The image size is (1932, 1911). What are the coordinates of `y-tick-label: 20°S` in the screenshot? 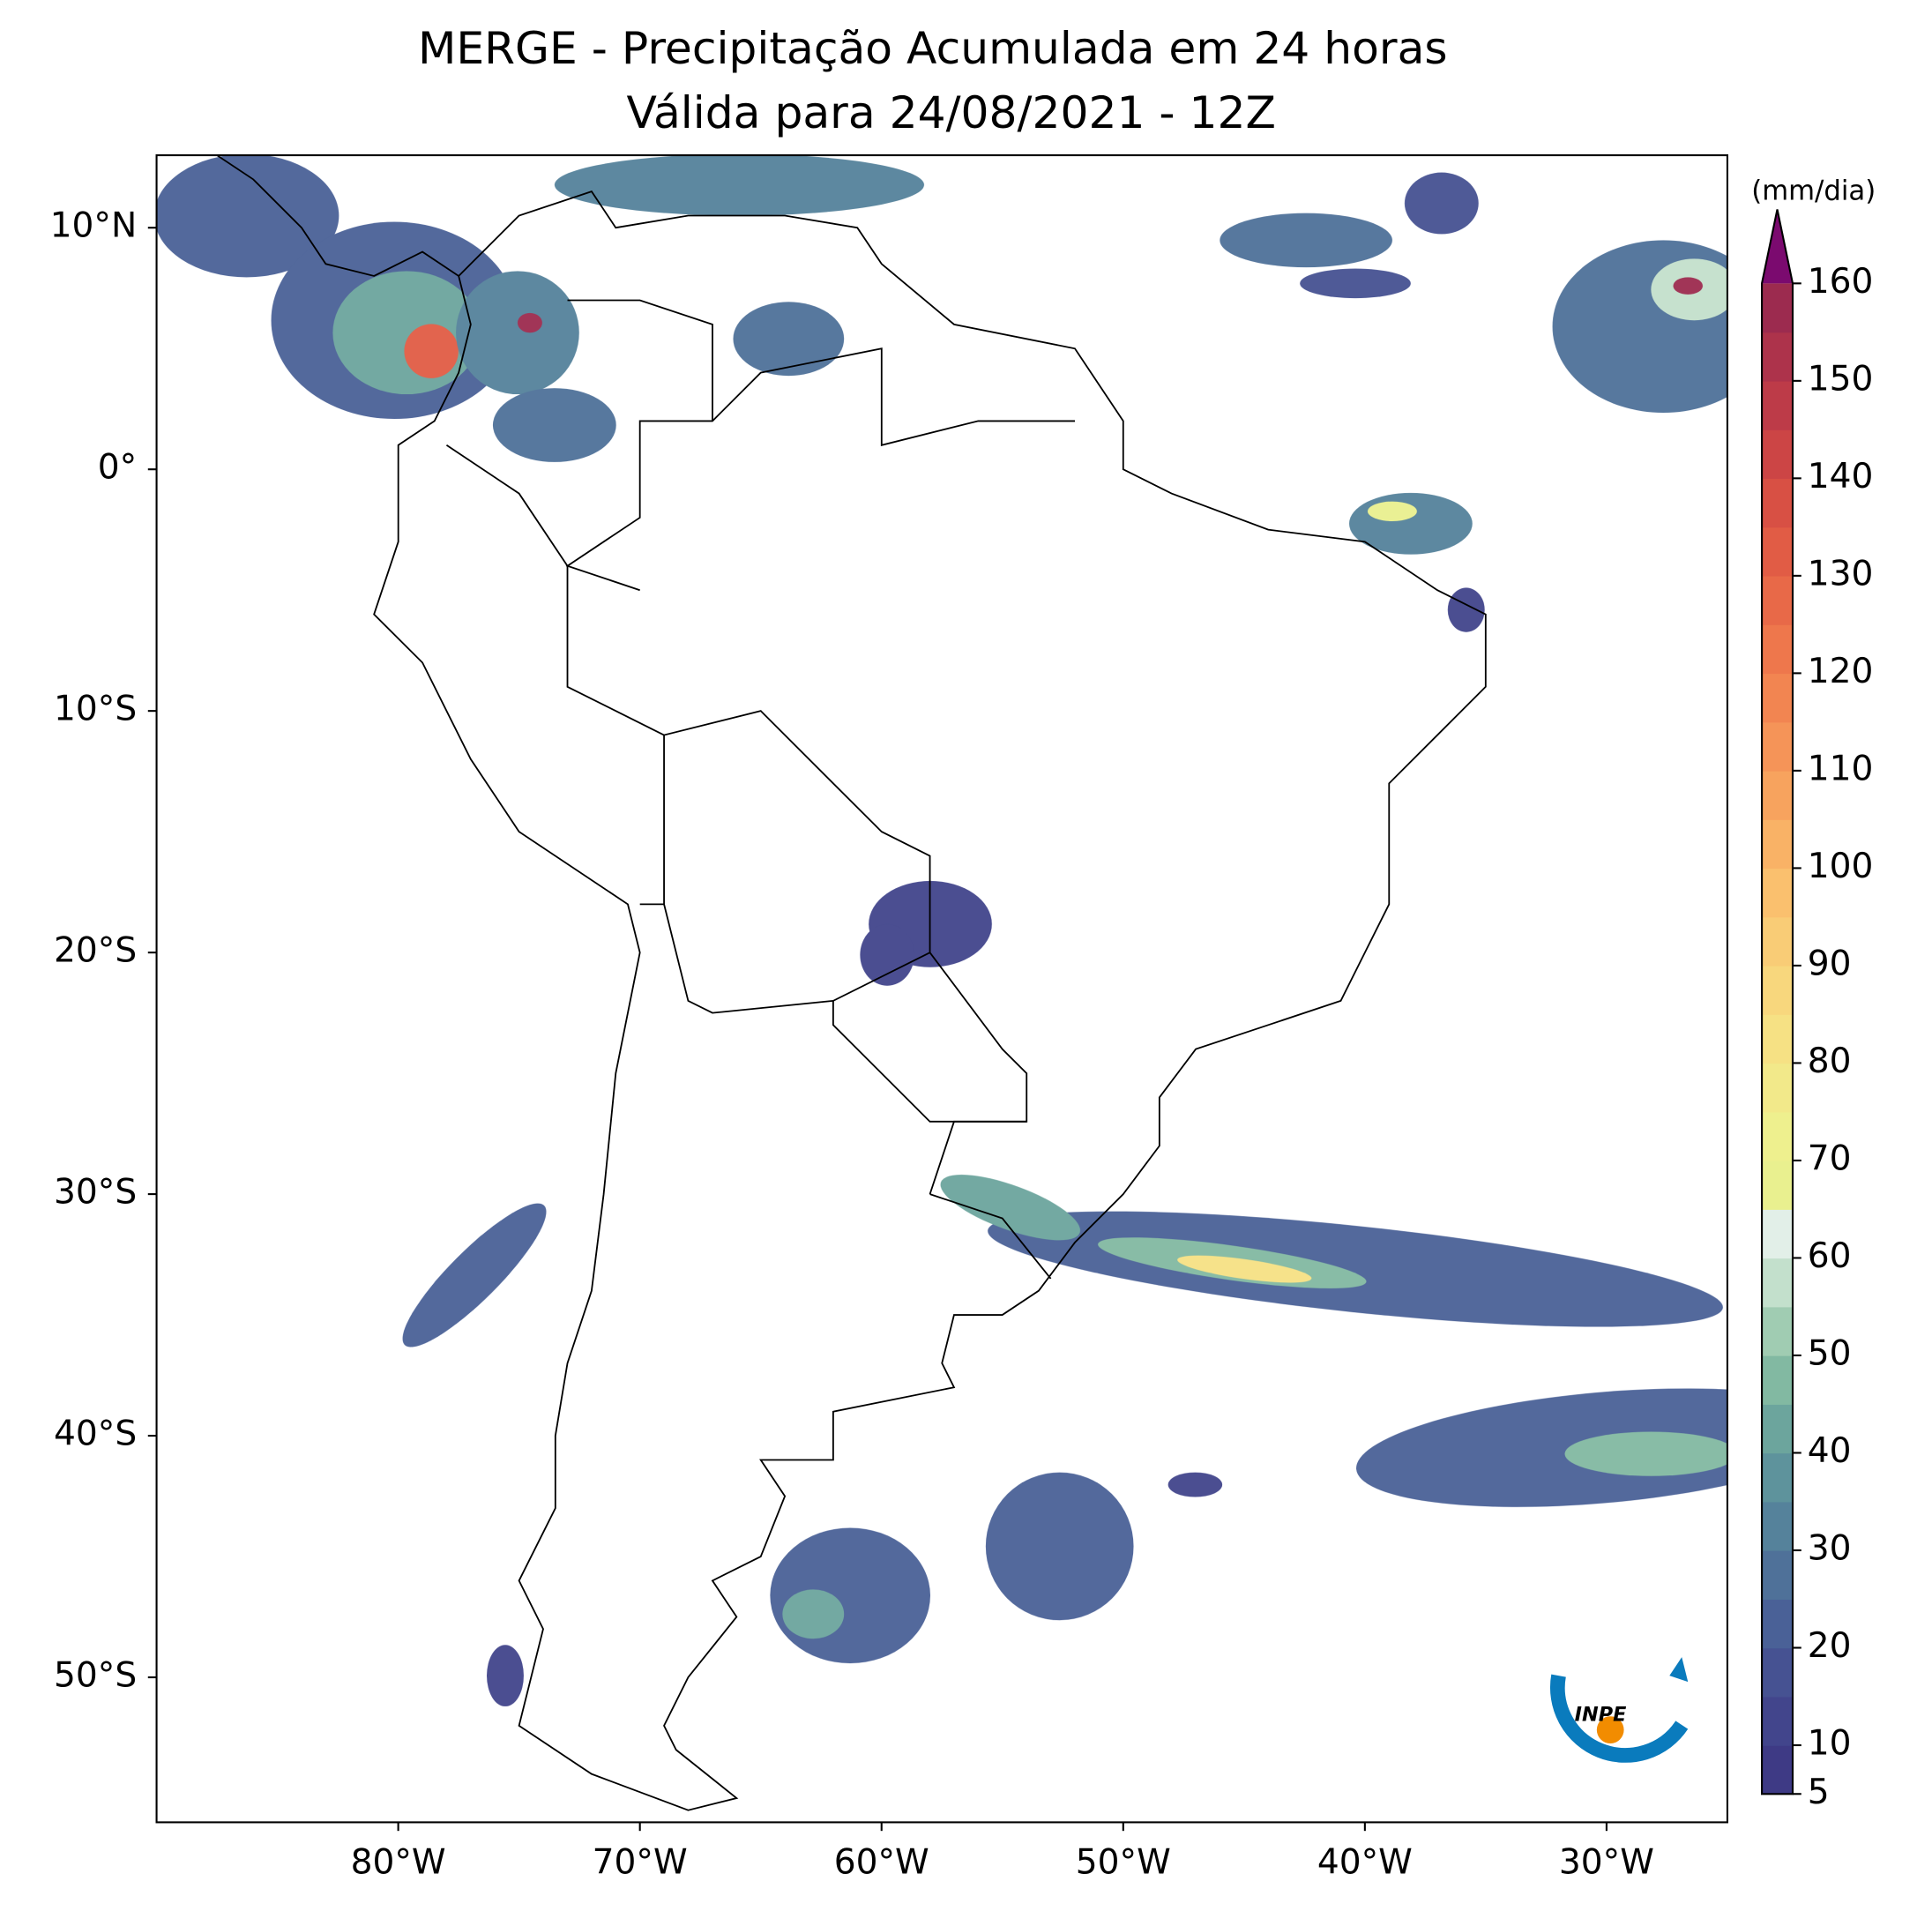 It's located at (95, 951).